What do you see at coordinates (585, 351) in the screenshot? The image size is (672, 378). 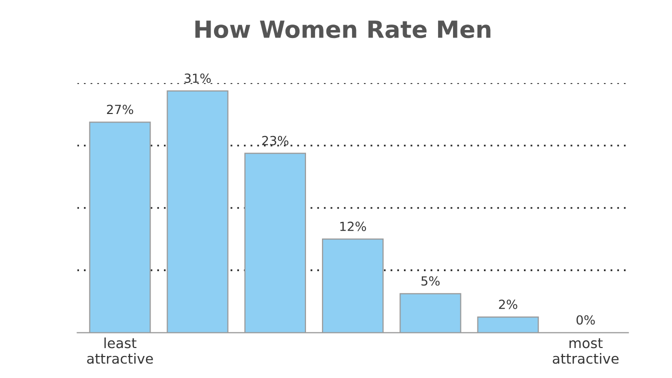 I see `x-tick-label: most attractive` at bounding box center [585, 351].